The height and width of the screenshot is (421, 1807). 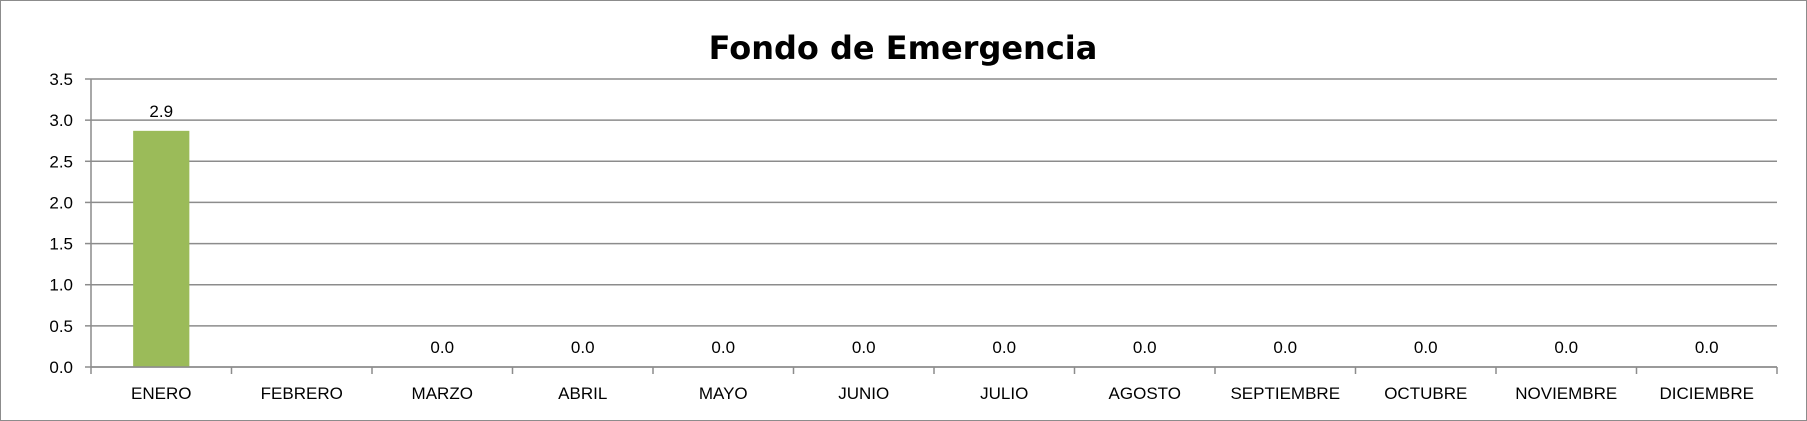 What do you see at coordinates (61, 285) in the screenshot?
I see `y-tick-label: 1.0` at bounding box center [61, 285].